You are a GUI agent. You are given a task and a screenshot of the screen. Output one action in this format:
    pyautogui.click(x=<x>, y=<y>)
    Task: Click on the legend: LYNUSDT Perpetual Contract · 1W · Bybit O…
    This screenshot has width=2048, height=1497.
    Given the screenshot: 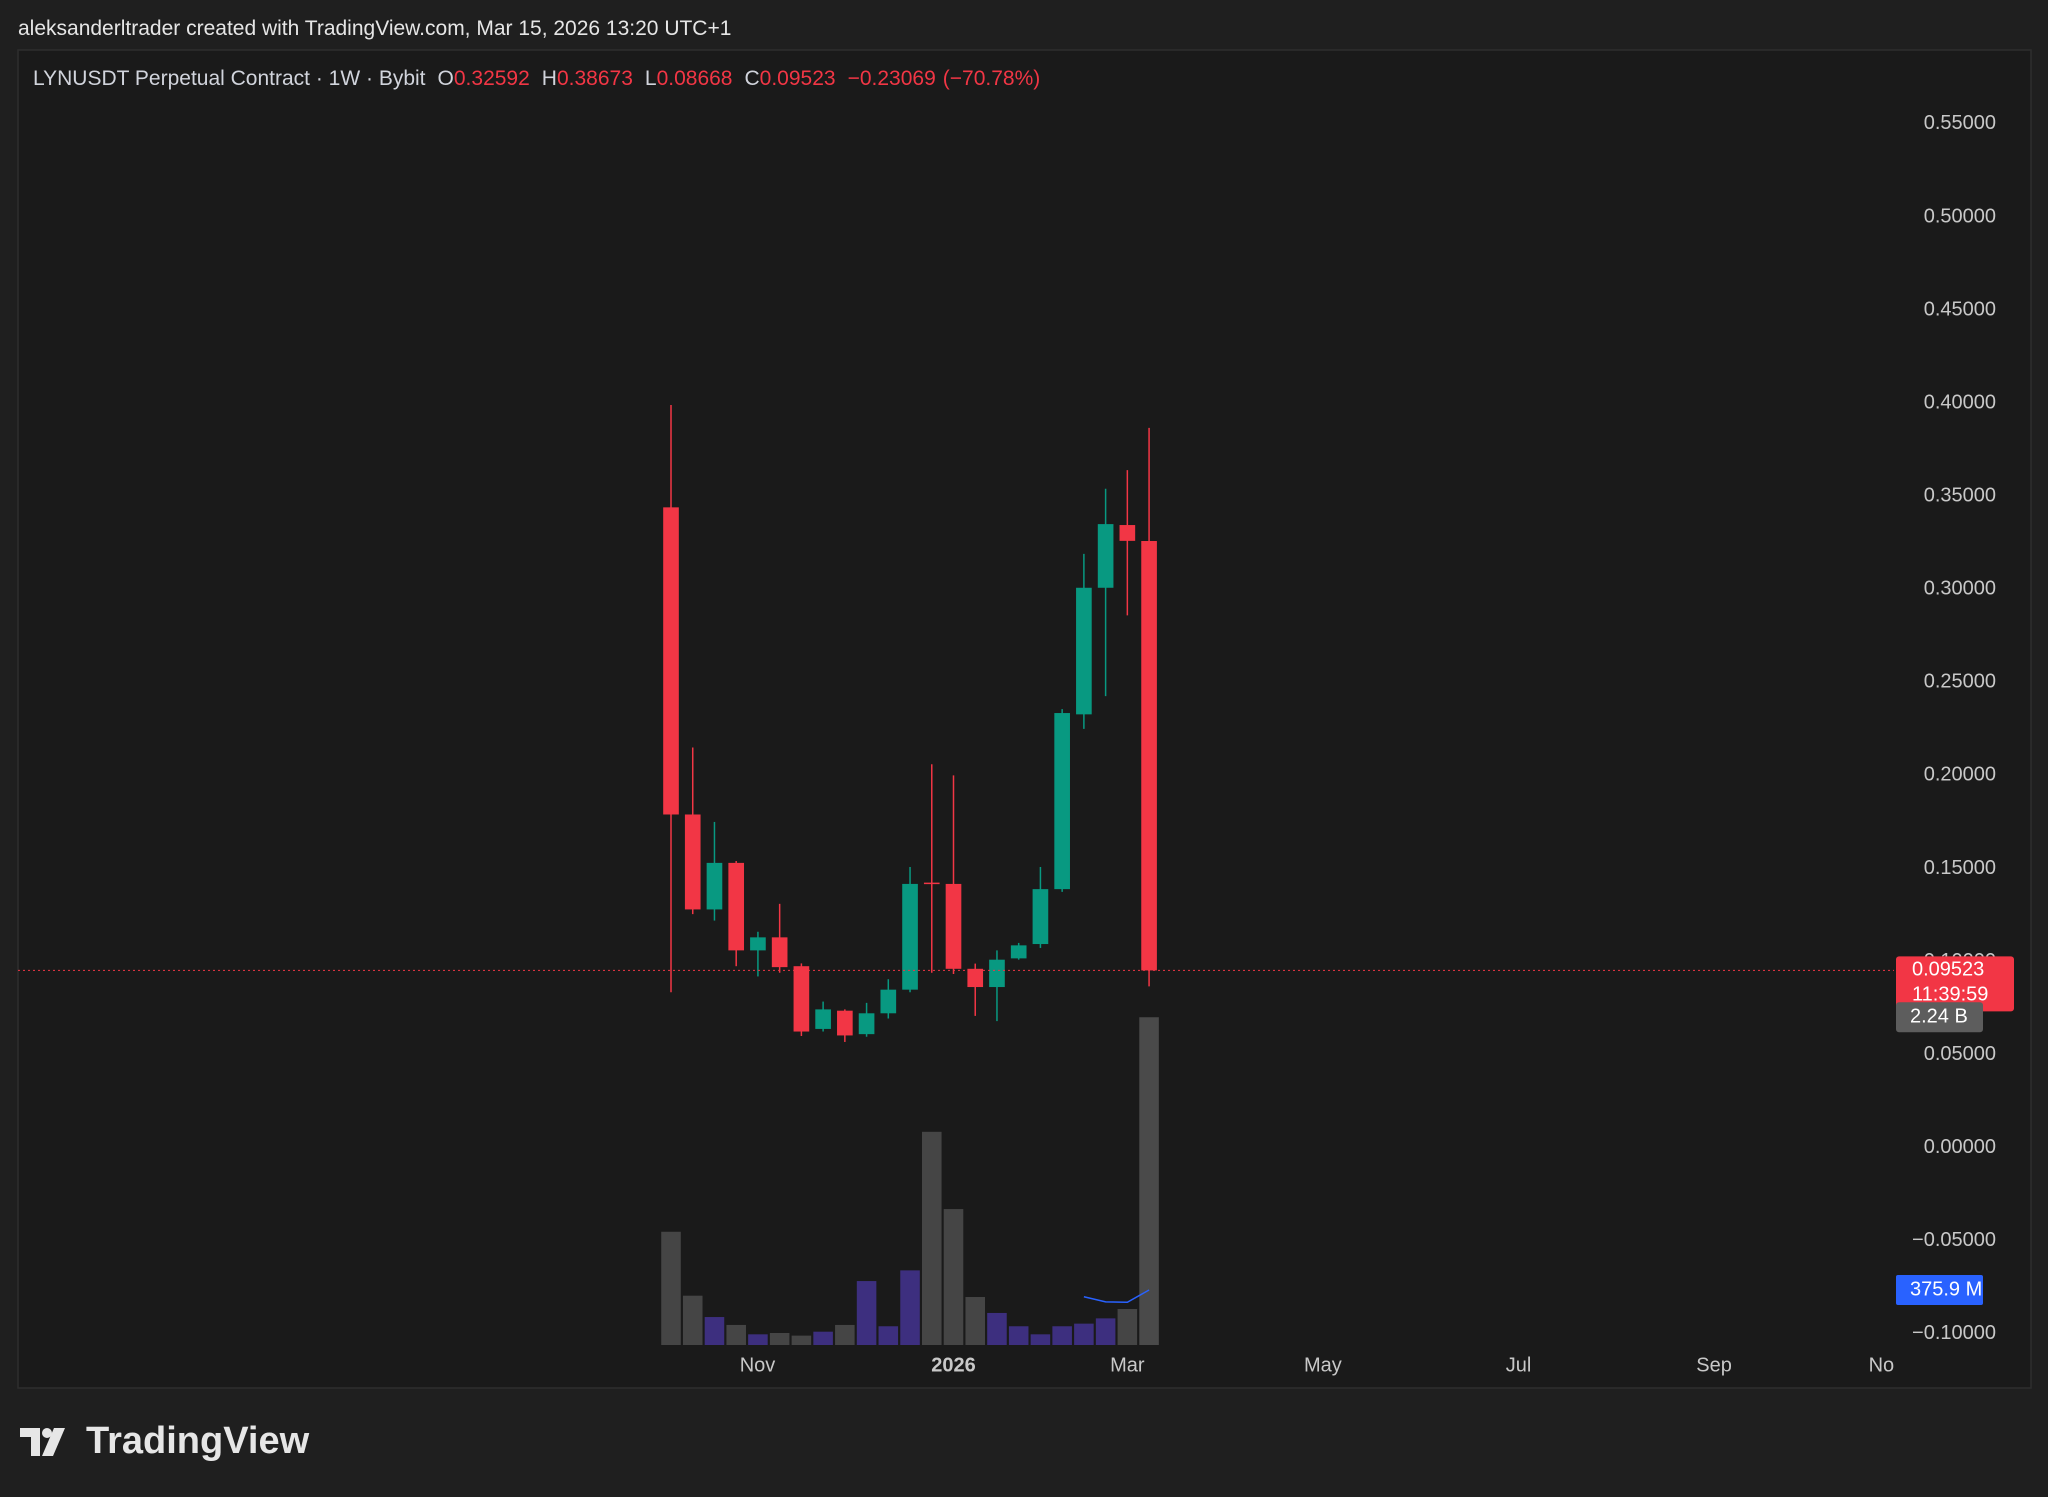 What is the action you would take?
    pyautogui.click(x=536, y=79)
    